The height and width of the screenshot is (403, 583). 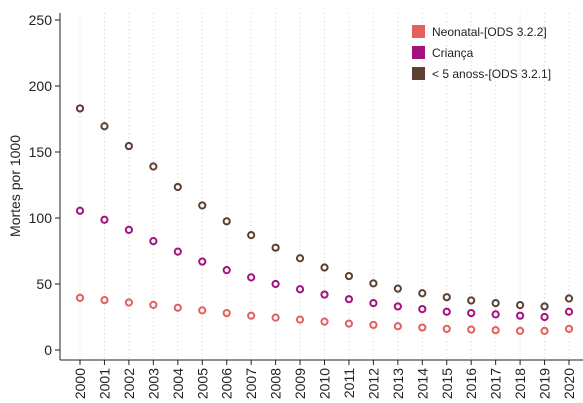 I want to click on data-point-series-2-2017, so click(x=495, y=303).